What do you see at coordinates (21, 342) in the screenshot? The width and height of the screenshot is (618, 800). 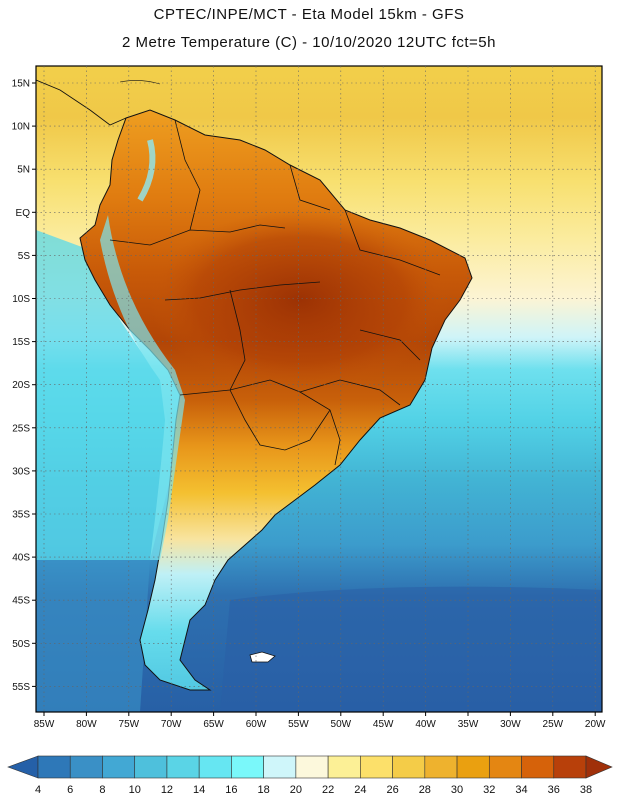 I see `lat-label: 15S` at bounding box center [21, 342].